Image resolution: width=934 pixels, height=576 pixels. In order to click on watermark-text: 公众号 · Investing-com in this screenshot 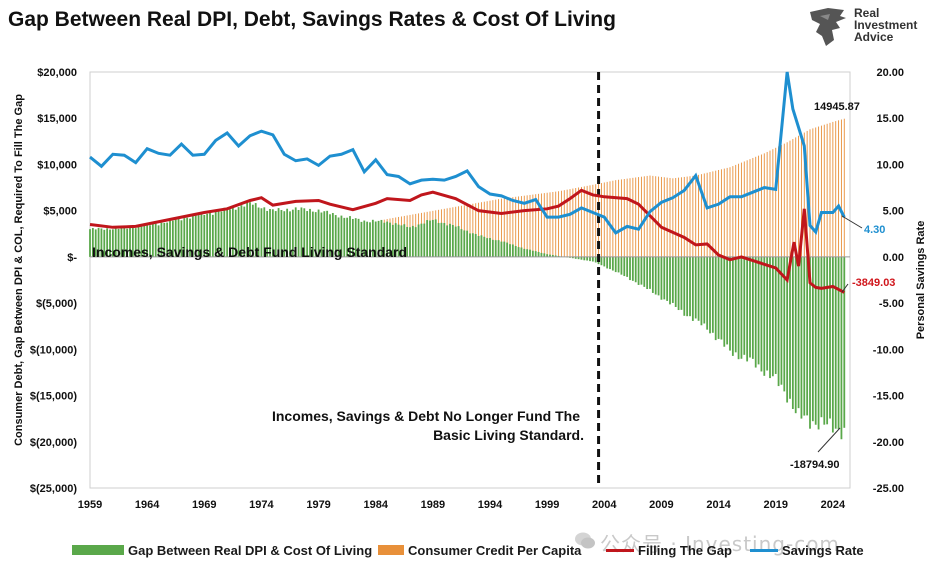, I will do `click(720, 544)`.